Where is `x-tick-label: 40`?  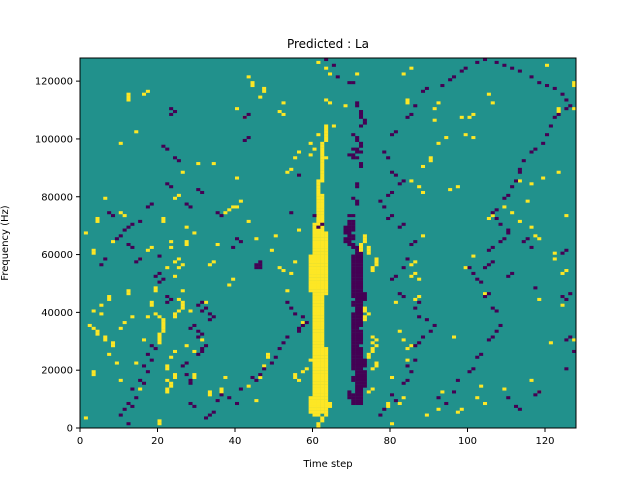 x-tick-label: 40 is located at coordinates (235, 441).